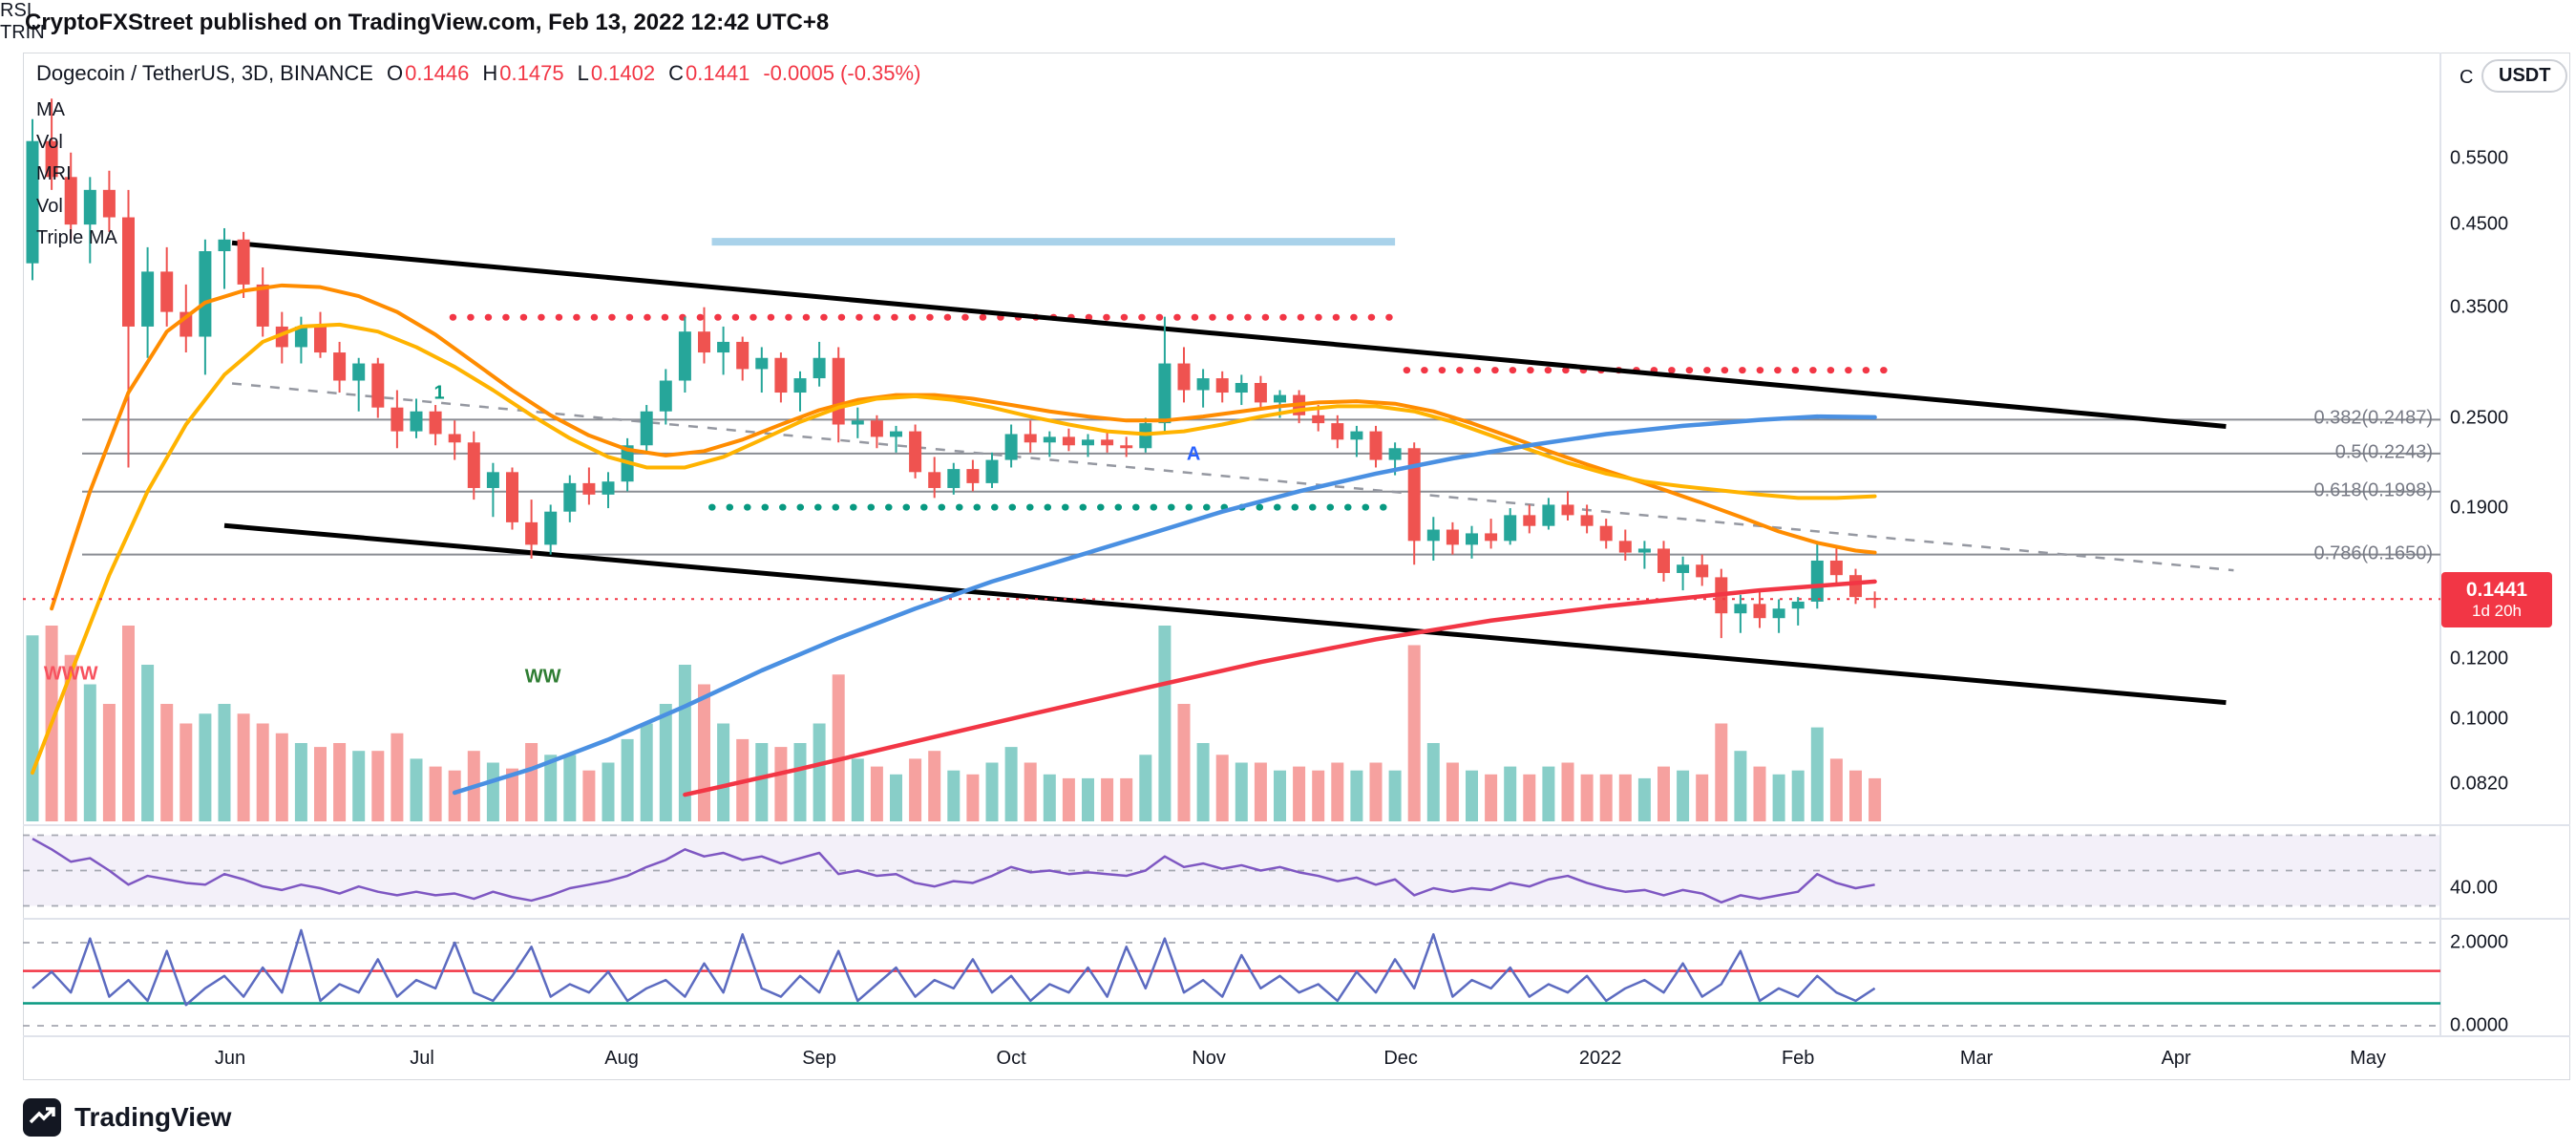  What do you see at coordinates (76, 237) in the screenshot?
I see `indicator-row-triple-ma-4: Triple MA` at bounding box center [76, 237].